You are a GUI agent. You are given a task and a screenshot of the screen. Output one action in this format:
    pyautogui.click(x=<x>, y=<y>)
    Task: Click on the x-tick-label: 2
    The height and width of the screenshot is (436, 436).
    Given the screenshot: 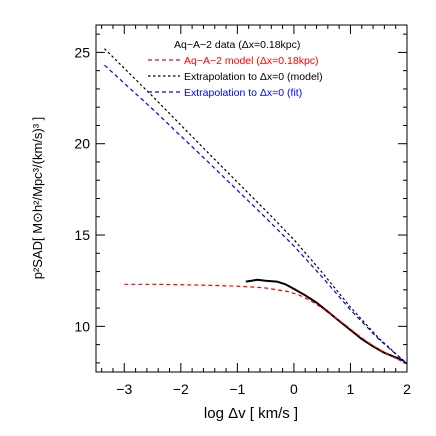 What is the action you would take?
    pyautogui.click(x=407, y=389)
    